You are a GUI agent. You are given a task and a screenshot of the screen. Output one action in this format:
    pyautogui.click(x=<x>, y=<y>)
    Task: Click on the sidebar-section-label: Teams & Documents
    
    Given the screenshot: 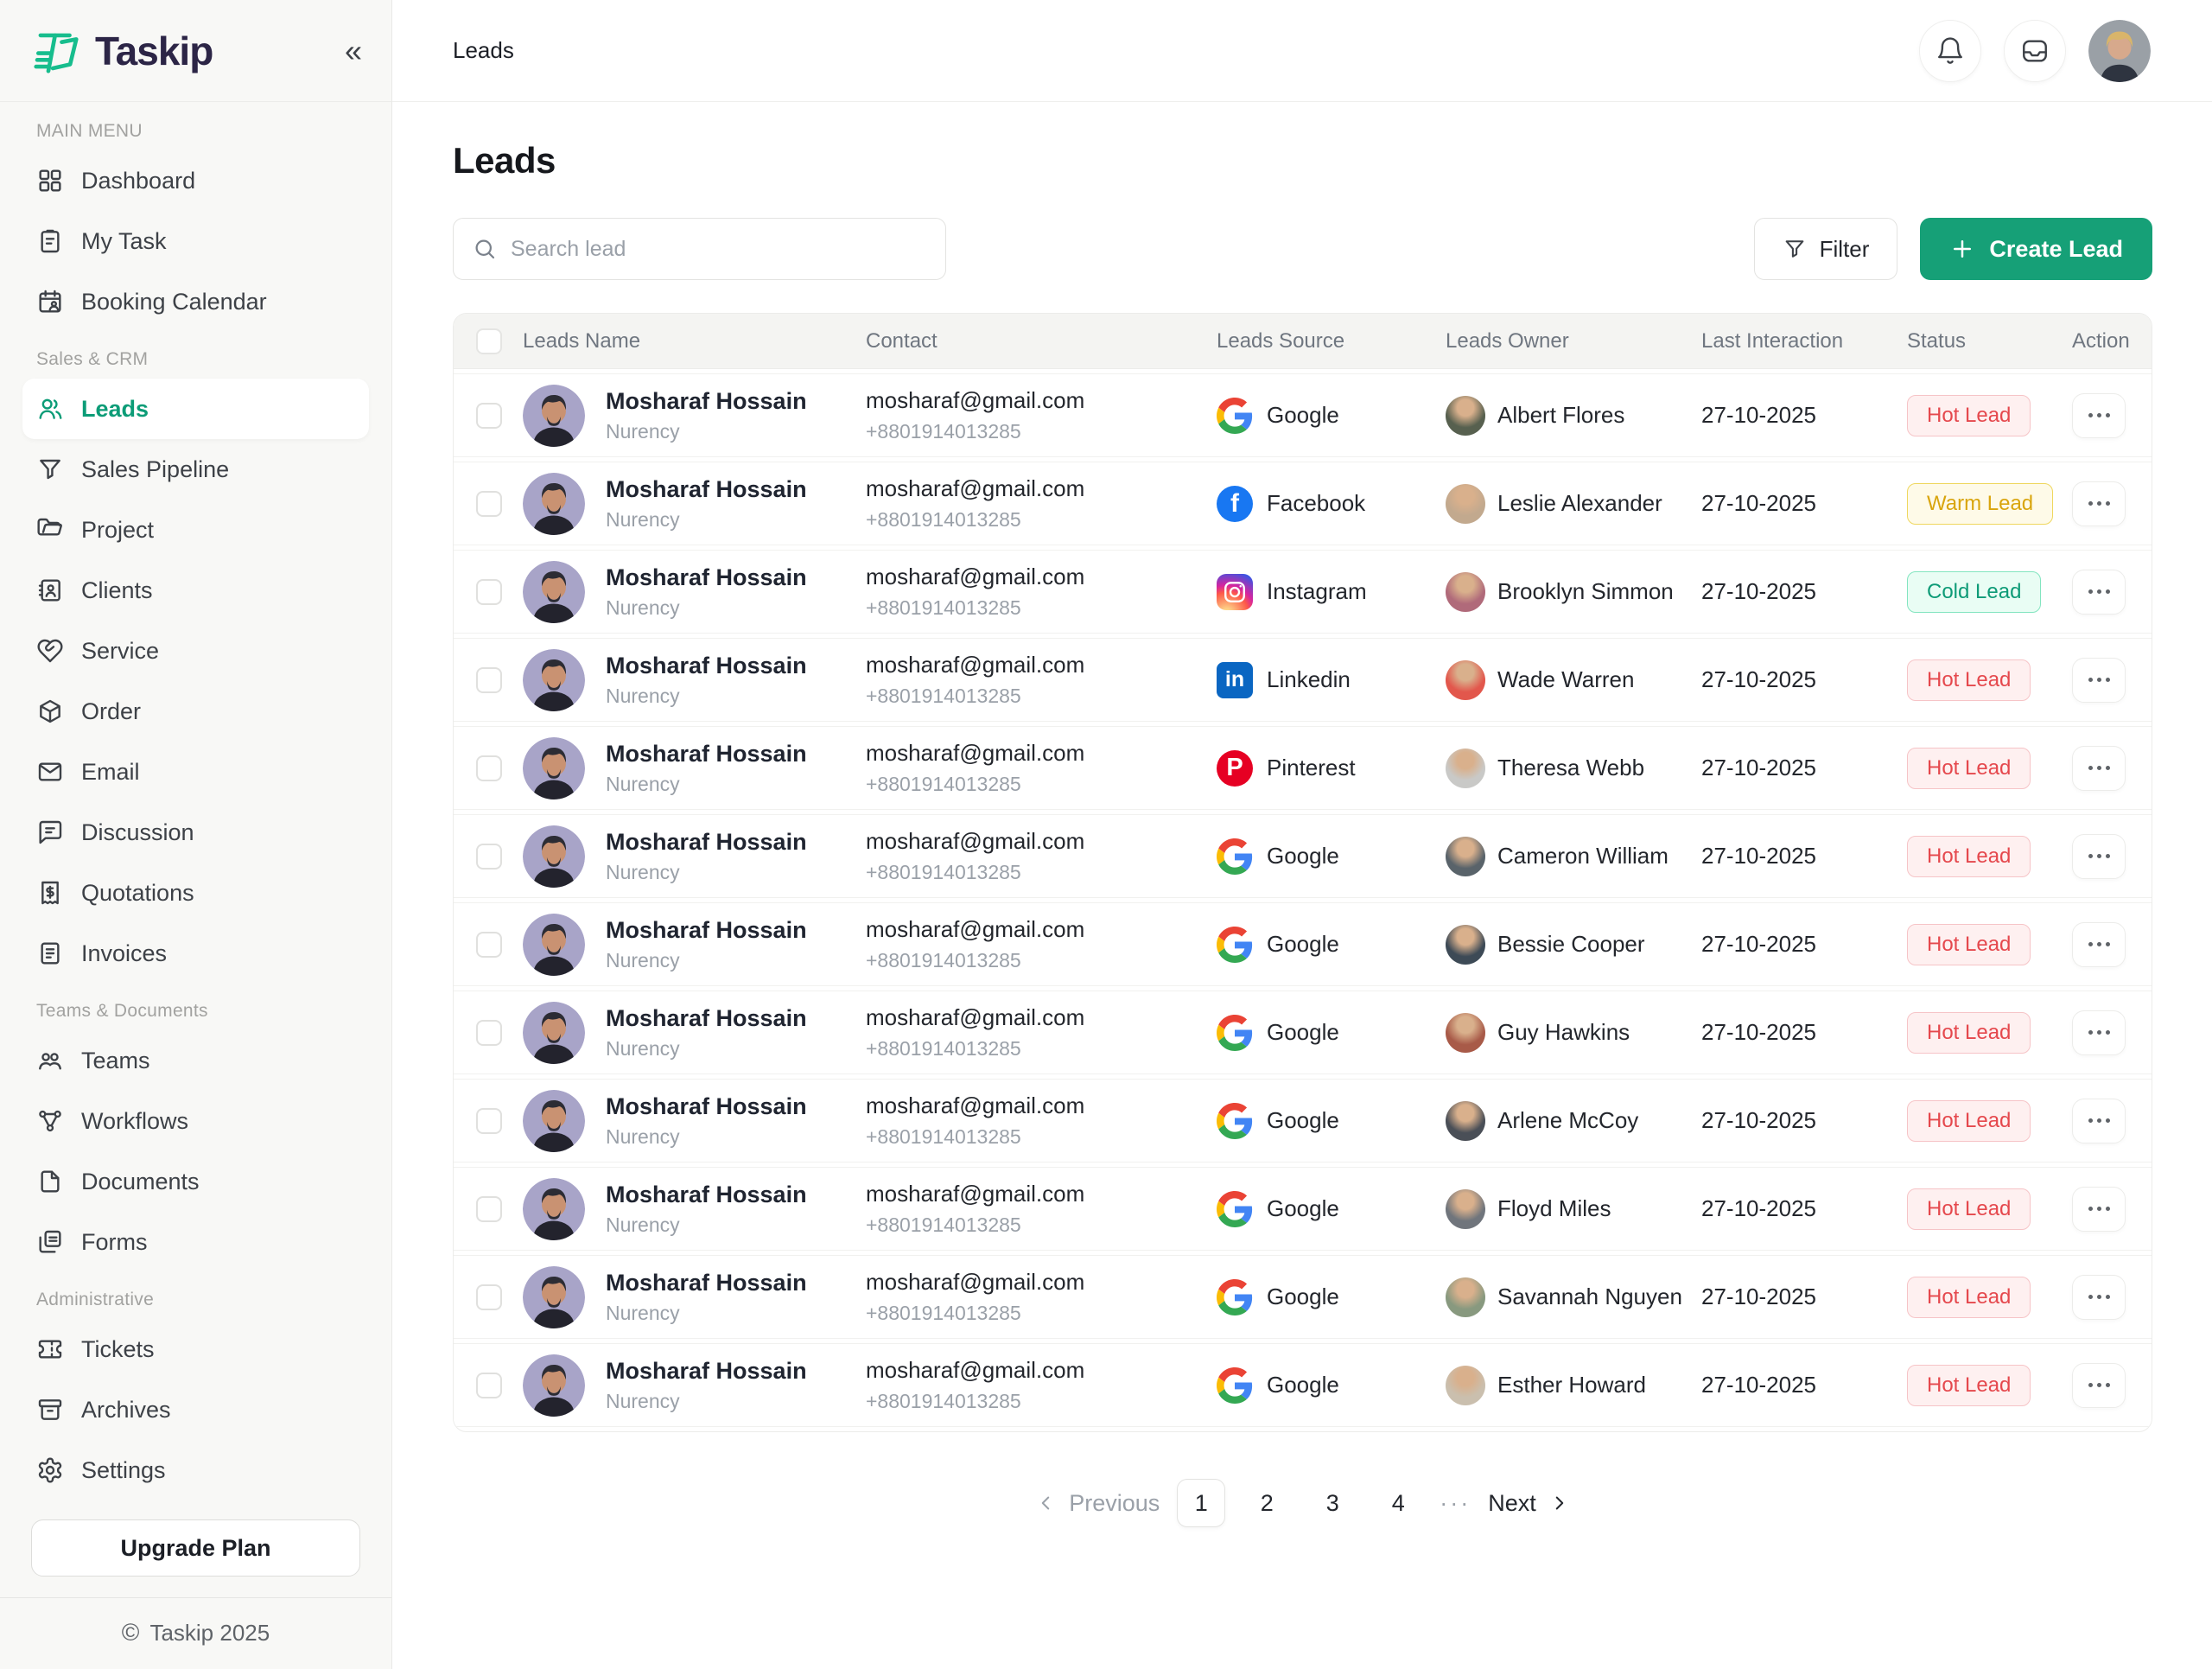 What is the action you would take?
    pyautogui.click(x=122, y=1011)
    